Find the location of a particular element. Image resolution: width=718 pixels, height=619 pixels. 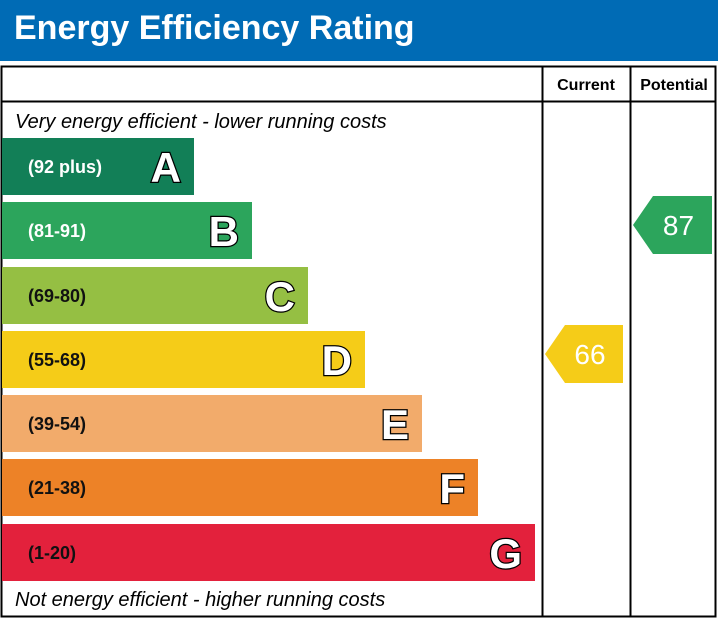

band-b: (81-91) B is located at coordinates (127, 230).